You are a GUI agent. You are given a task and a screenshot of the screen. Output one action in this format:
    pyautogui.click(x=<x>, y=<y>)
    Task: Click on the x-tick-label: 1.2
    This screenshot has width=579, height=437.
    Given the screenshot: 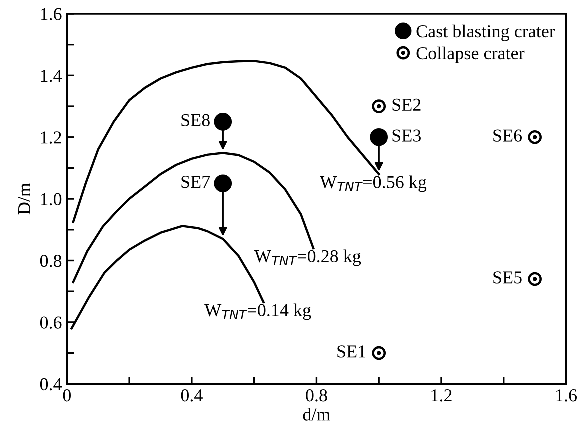 What is the action you would take?
    pyautogui.click(x=442, y=396)
    